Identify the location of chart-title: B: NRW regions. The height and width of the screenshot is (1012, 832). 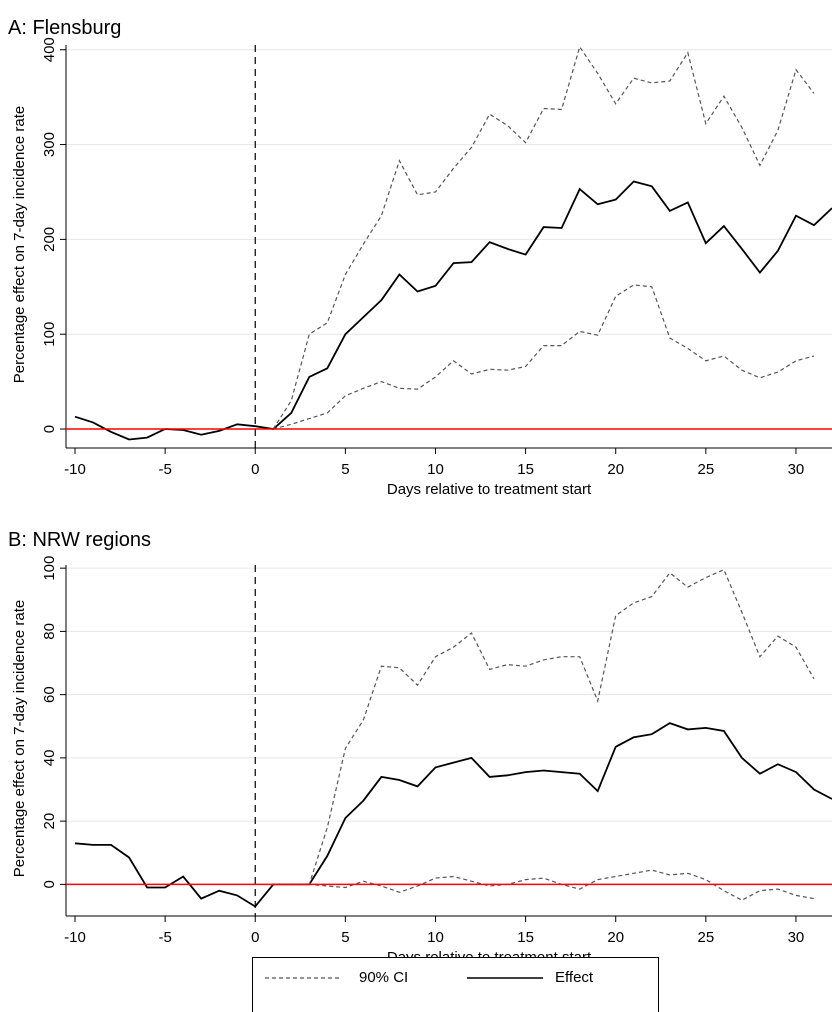
(79, 540).